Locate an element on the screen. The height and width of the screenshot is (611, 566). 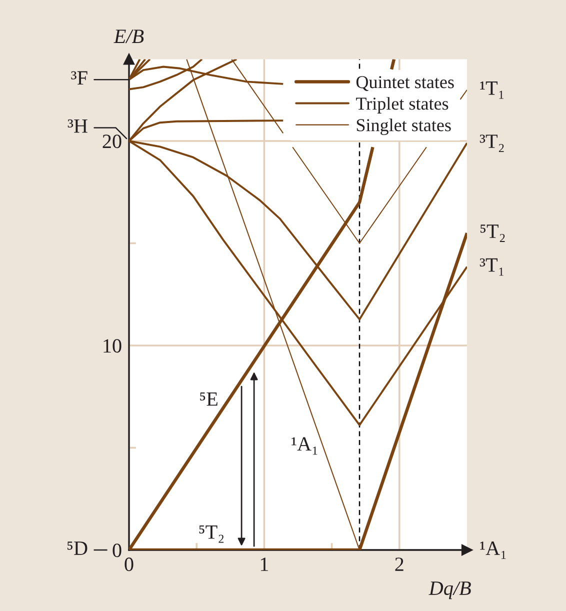
text: ¹T₁ is located at coordinates (492, 90).